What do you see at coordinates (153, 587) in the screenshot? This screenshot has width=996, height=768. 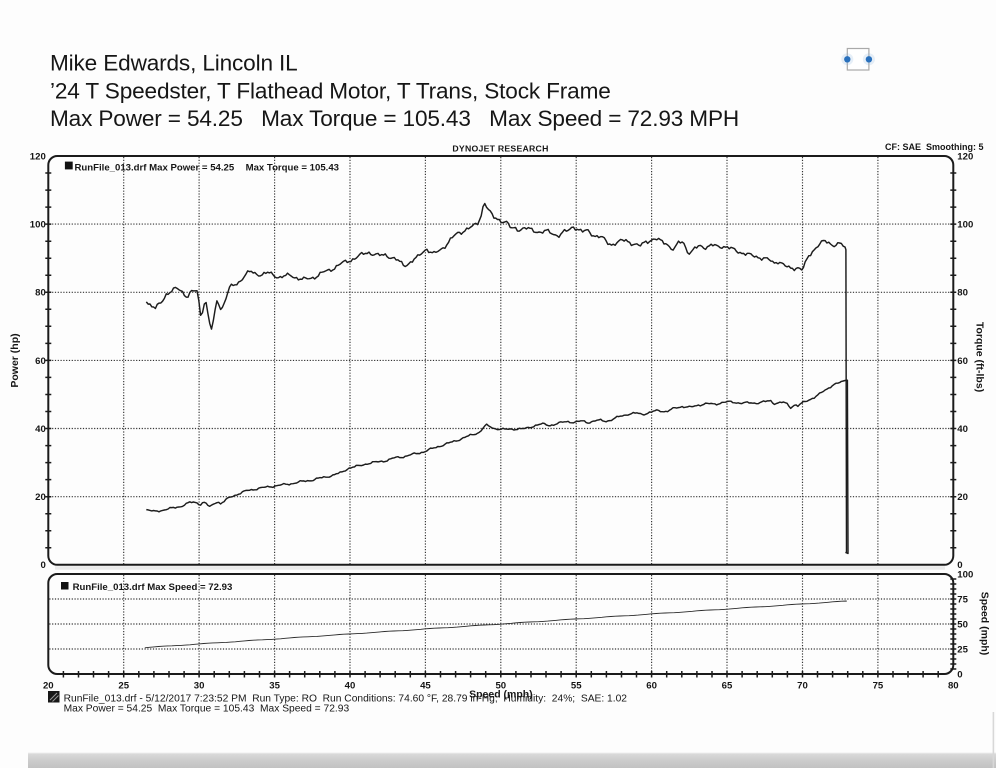 I see `svg-text:RunFile_013.drf Max Speed = 72: RunFile_013.drf Max Speed = 72.93` at bounding box center [153, 587].